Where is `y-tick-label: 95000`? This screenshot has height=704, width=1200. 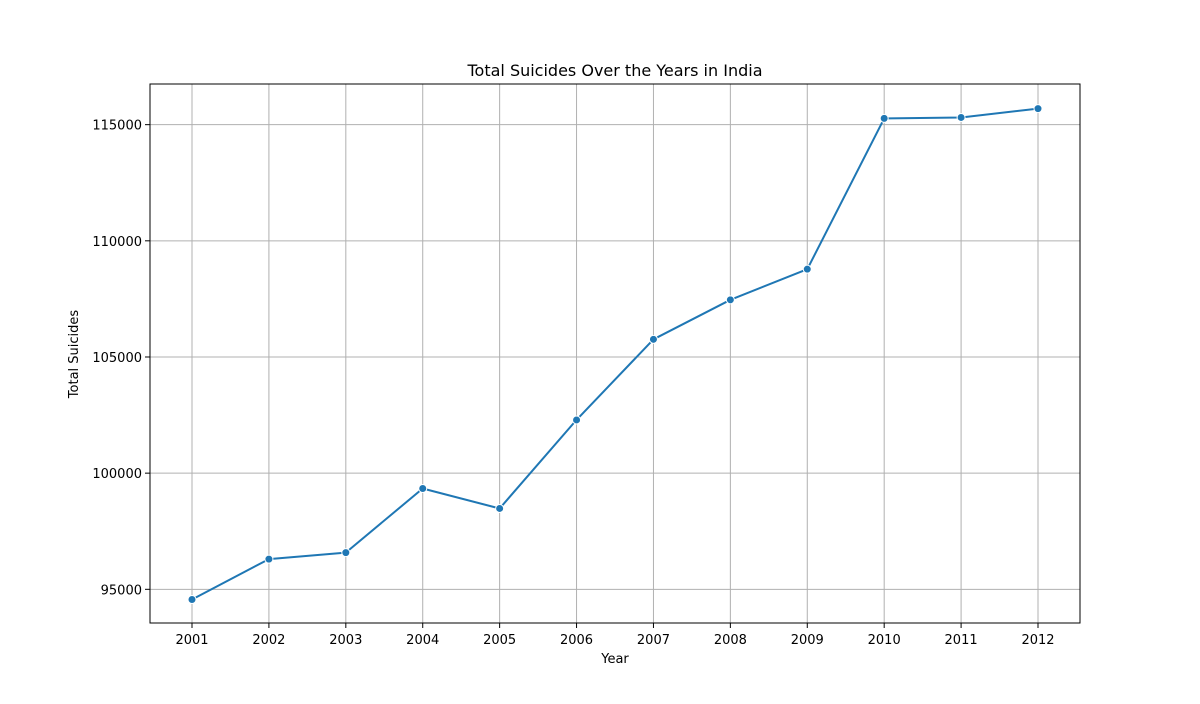 y-tick-label: 95000 is located at coordinates (121, 590).